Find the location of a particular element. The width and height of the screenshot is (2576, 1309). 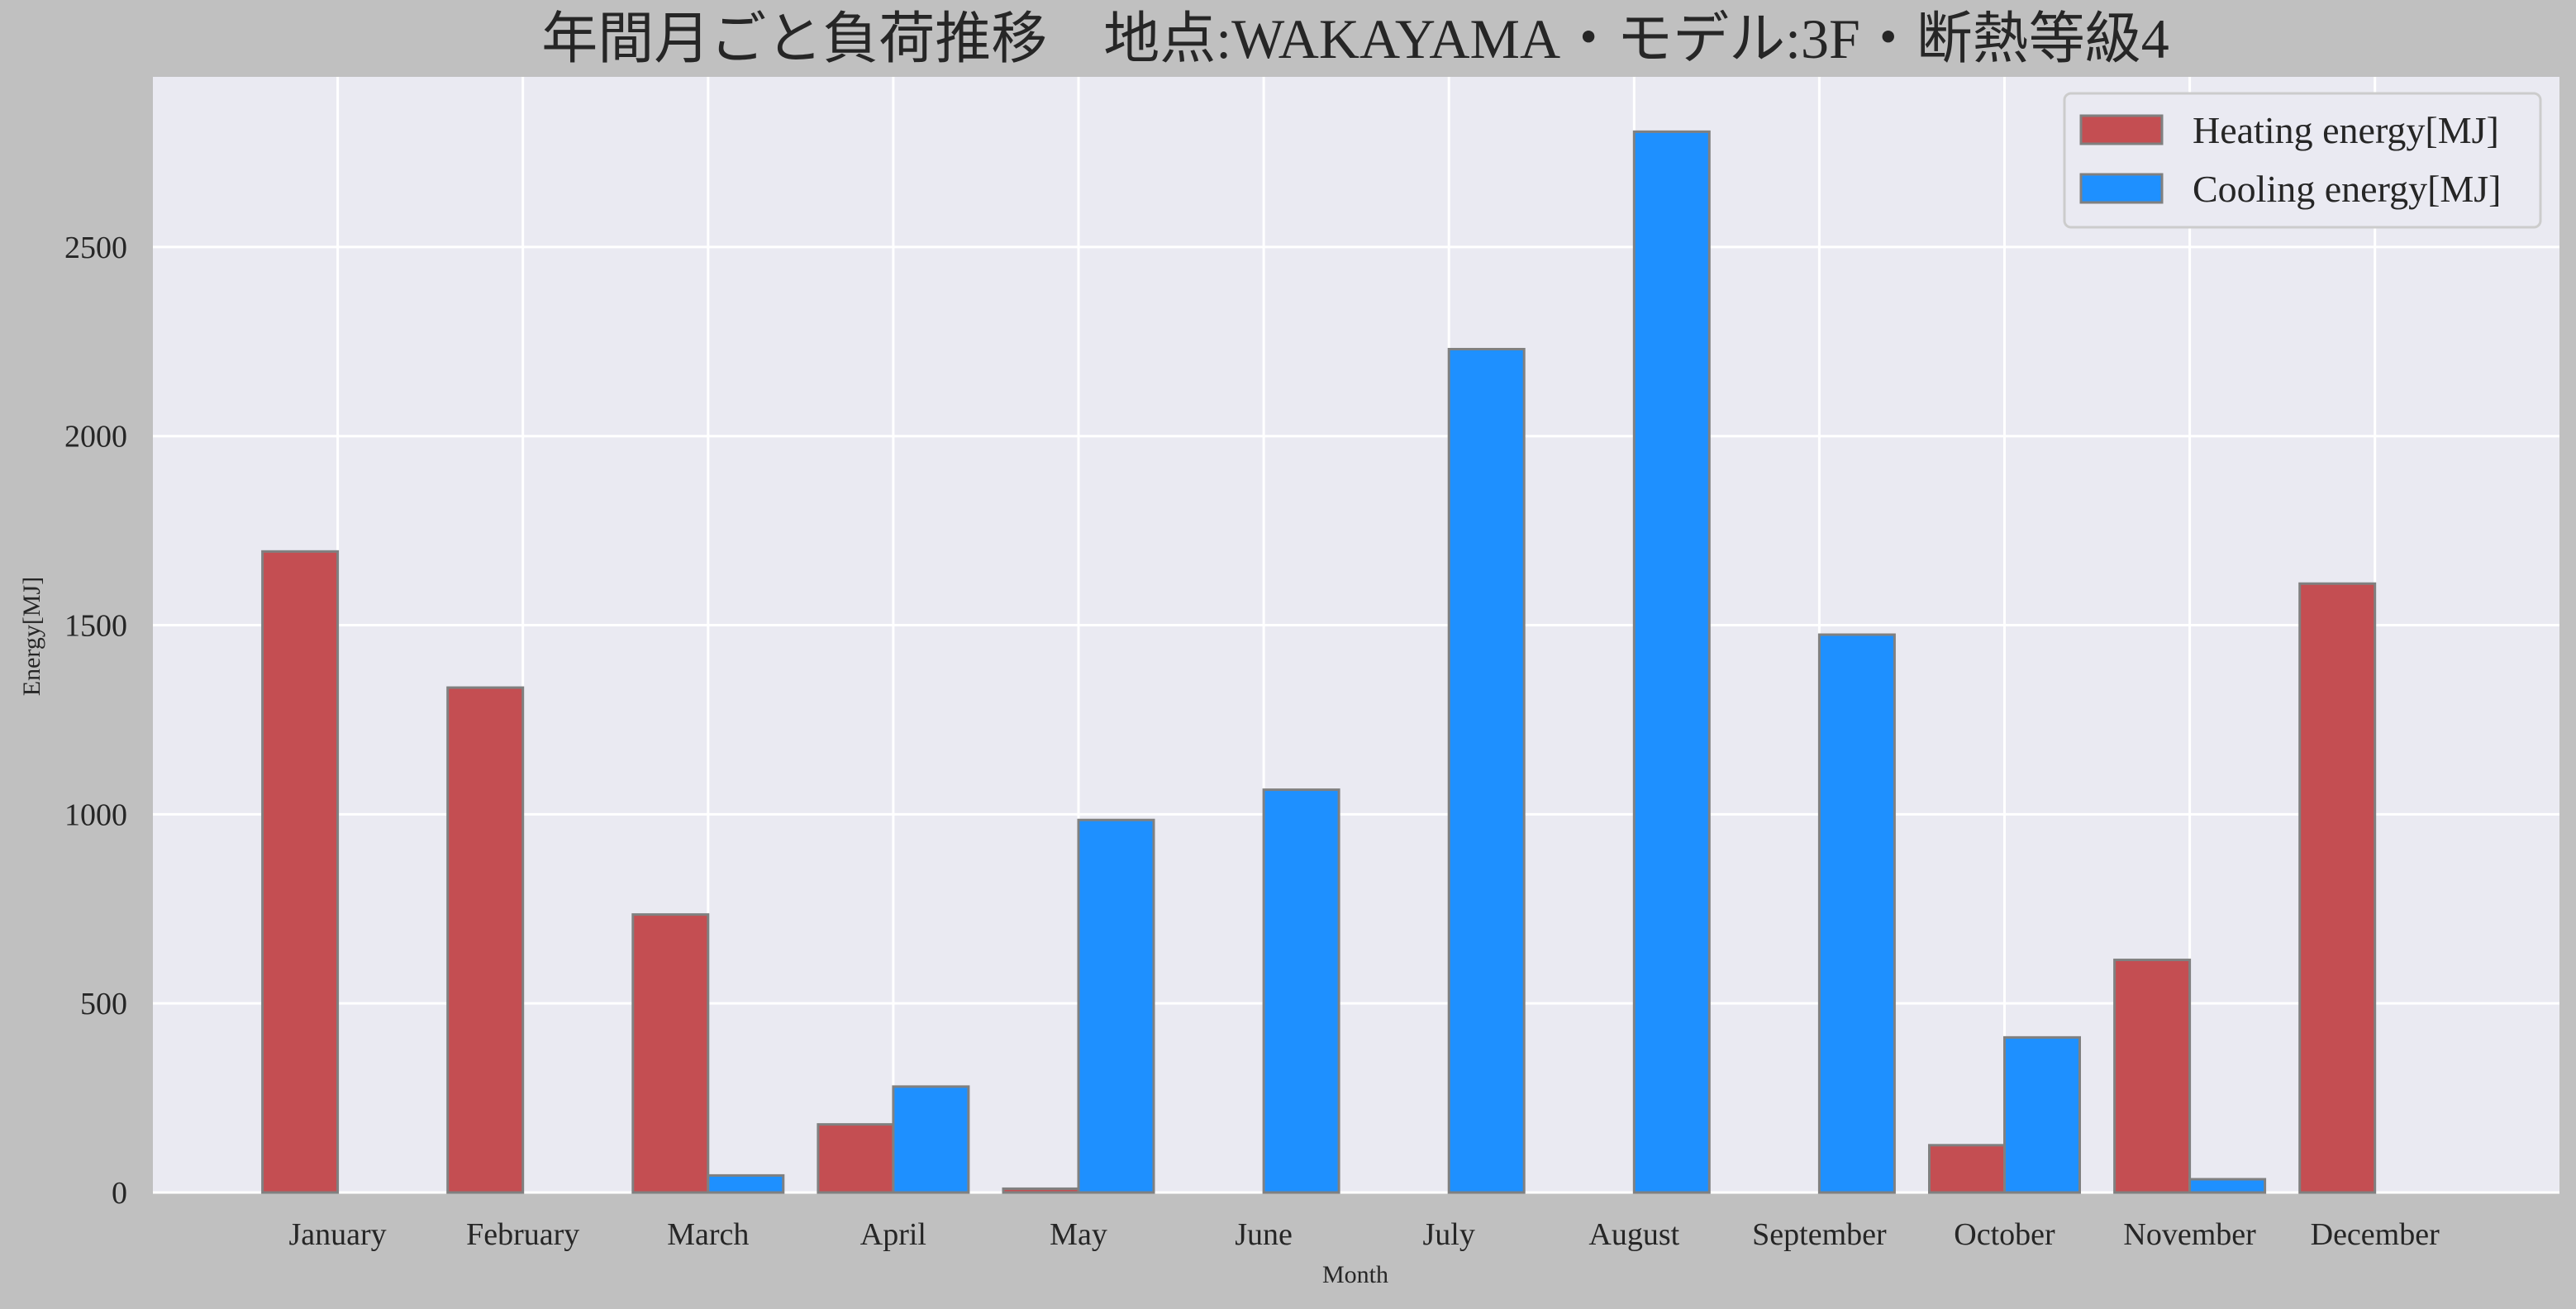

cooling-bar-april is located at coordinates (931, 1139).